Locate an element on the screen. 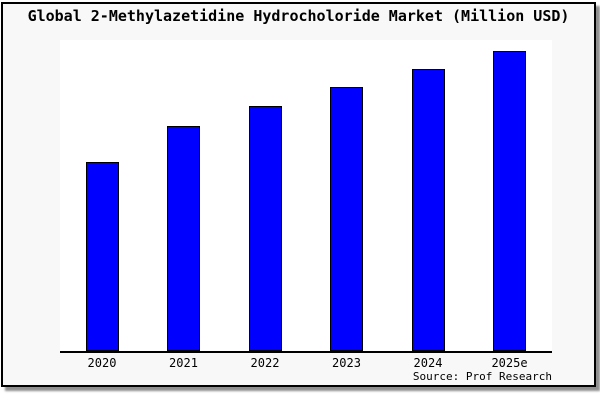 This screenshot has width=600, height=400. x-tick-label-2024: 2024 is located at coordinates (428, 363).